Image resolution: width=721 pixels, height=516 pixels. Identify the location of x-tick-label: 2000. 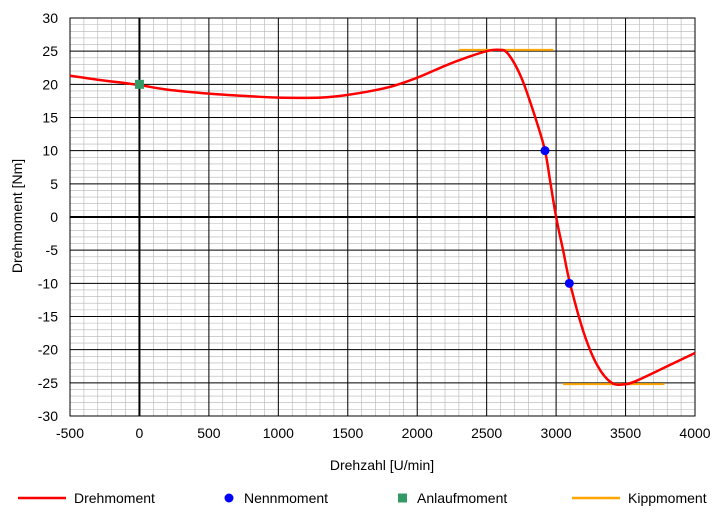
(417, 433).